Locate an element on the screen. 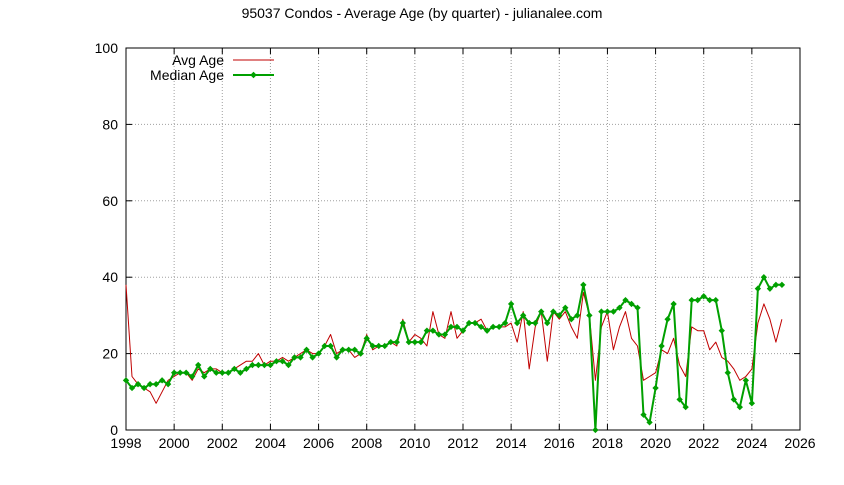 The height and width of the screenshot is (485, 844). x-tick-label: 2006 is located at coordinates (318, 443).